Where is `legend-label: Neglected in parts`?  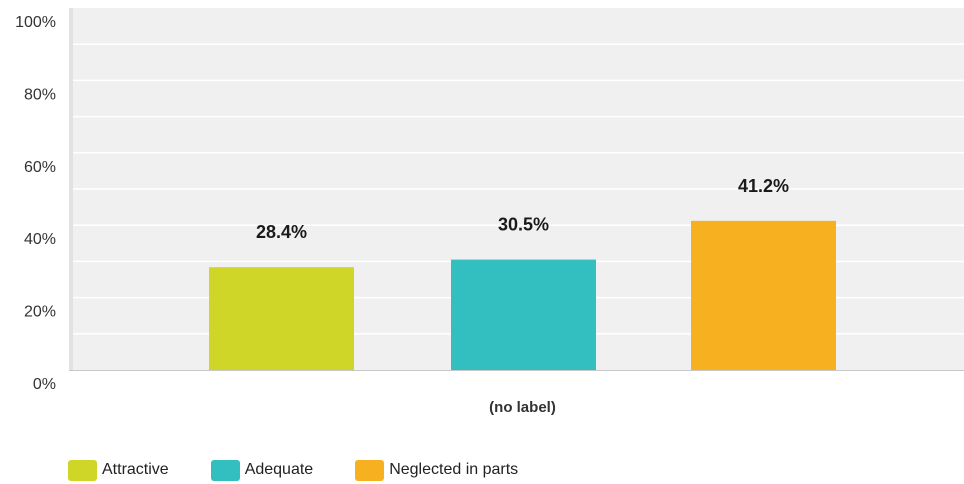
legend-label: Neglected in parts is located at coordinates (454, 469).